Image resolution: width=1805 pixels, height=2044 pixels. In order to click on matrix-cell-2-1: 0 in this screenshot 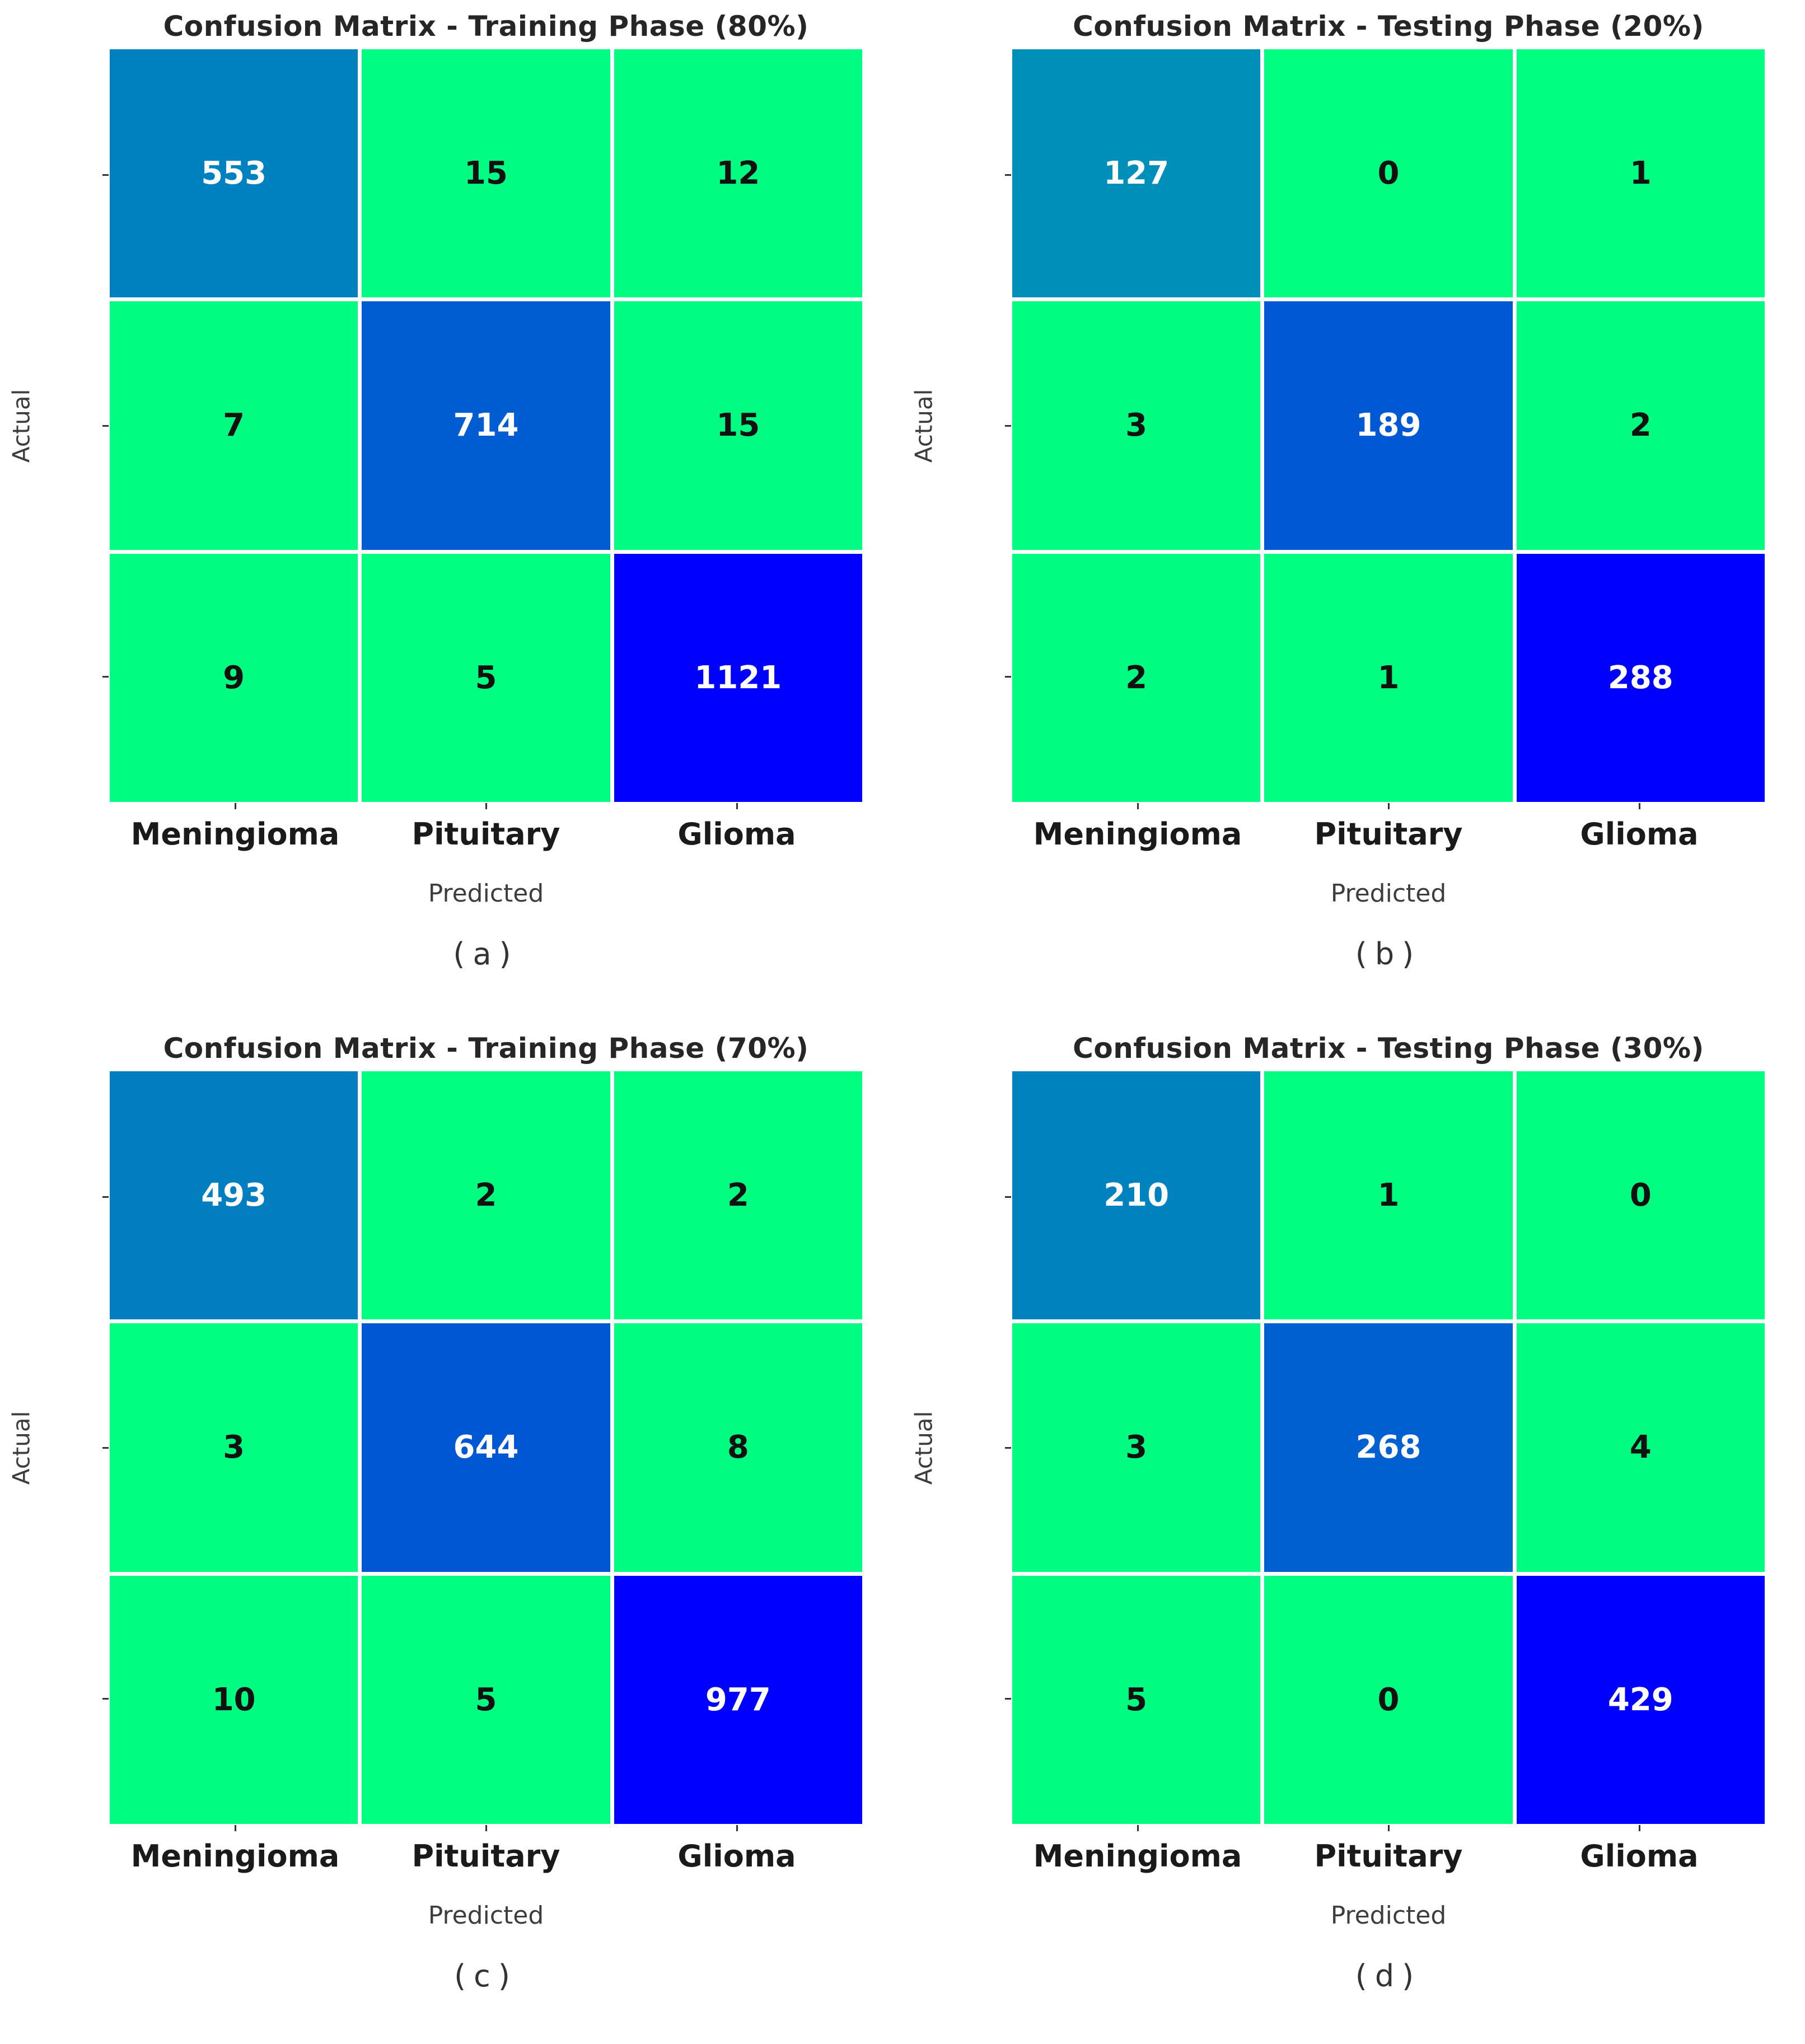, I will do `click(1388, 1700)`.